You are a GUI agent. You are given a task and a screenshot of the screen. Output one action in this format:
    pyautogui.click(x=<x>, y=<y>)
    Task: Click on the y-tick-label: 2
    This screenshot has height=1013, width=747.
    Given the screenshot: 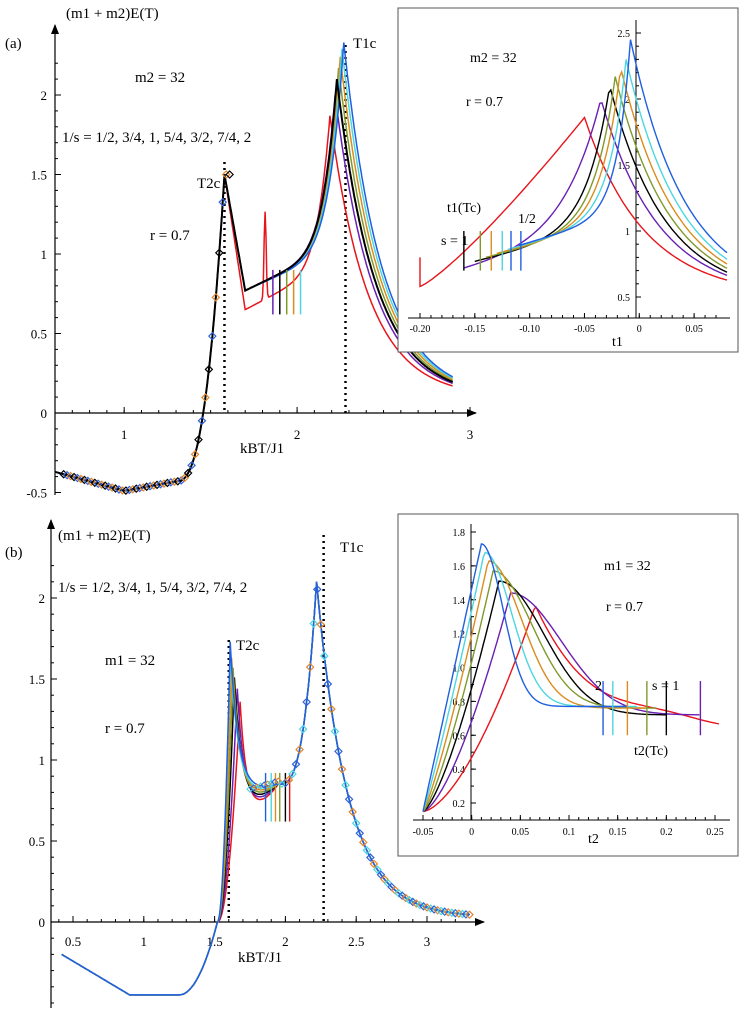 What is the action you would take?
    pyautogui.click(x=42, y=598)
    